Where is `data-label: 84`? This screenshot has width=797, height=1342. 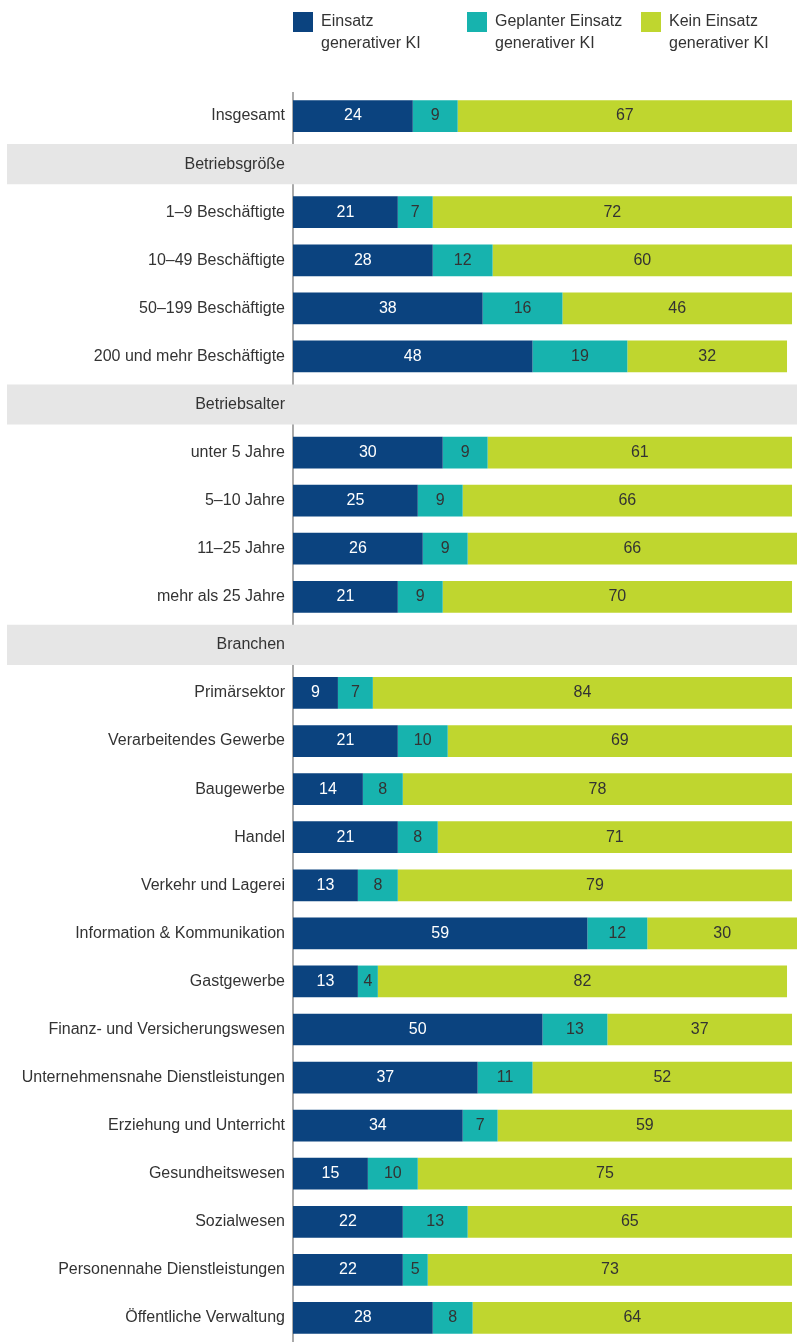 data-label: 84 is located at coordinates (582, 692).